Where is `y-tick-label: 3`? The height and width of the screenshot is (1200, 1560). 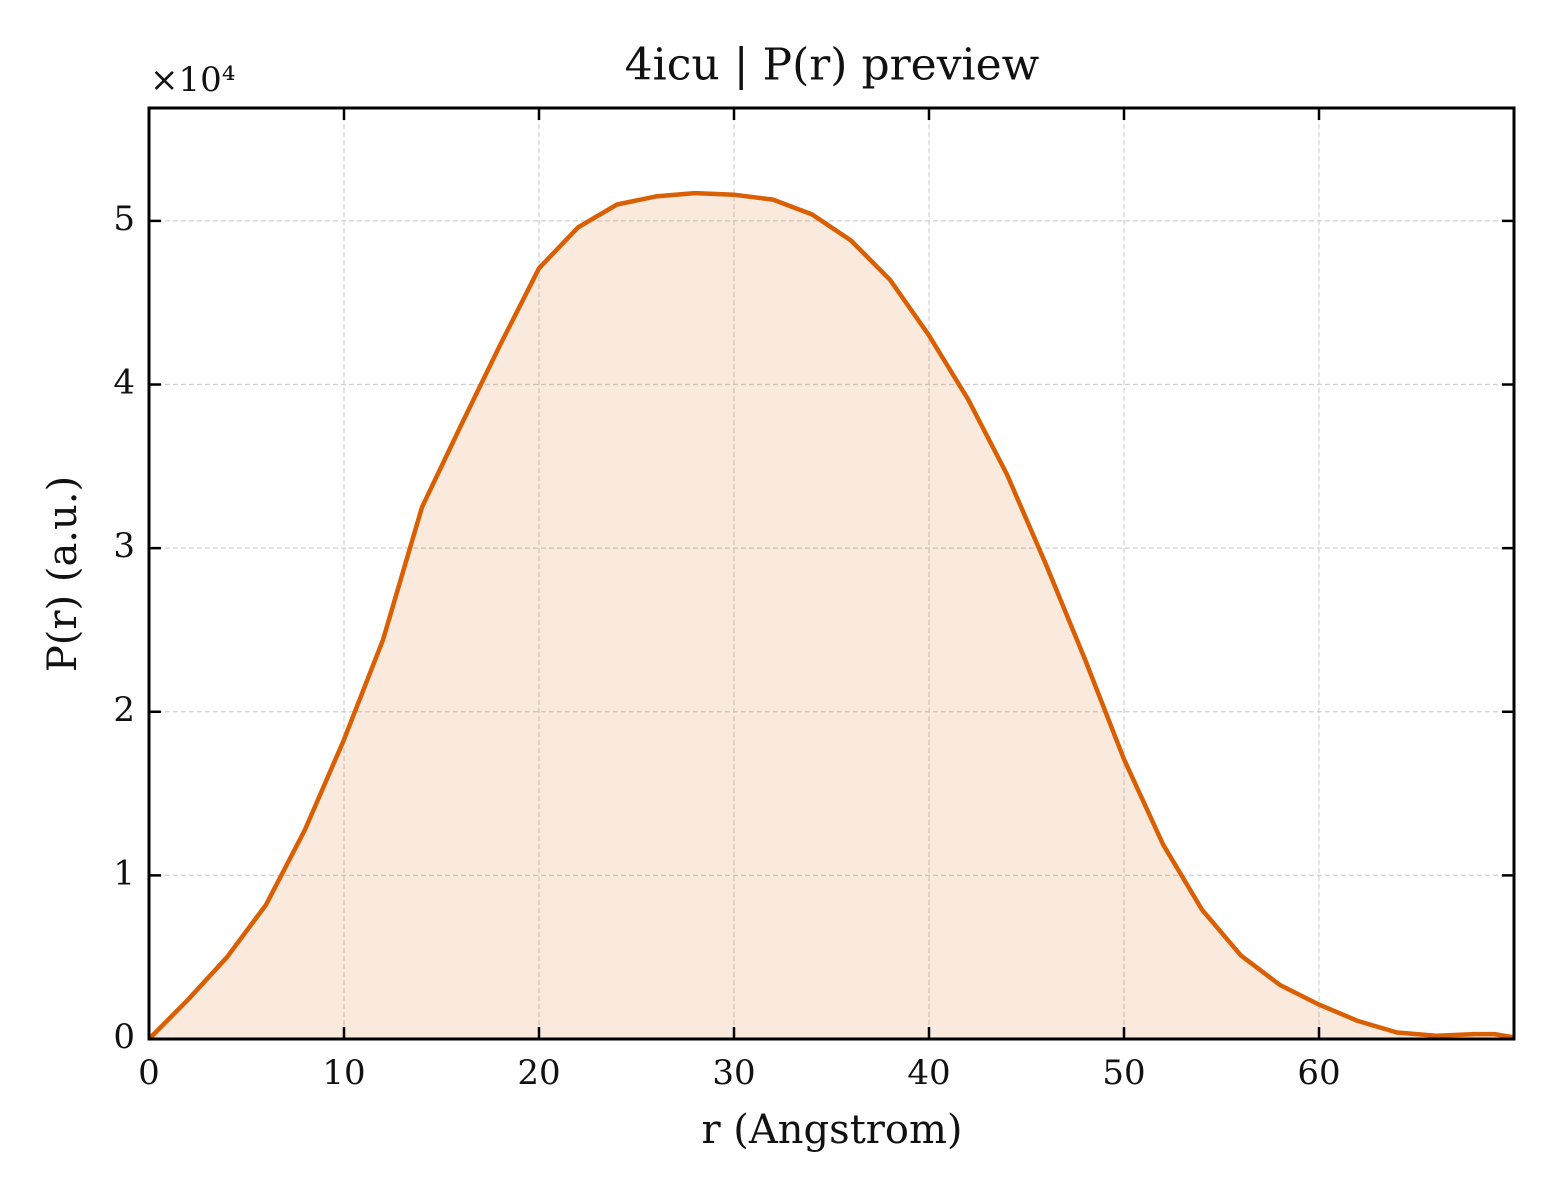
y-tick-label: 3 is located at coordinates (124, 546).